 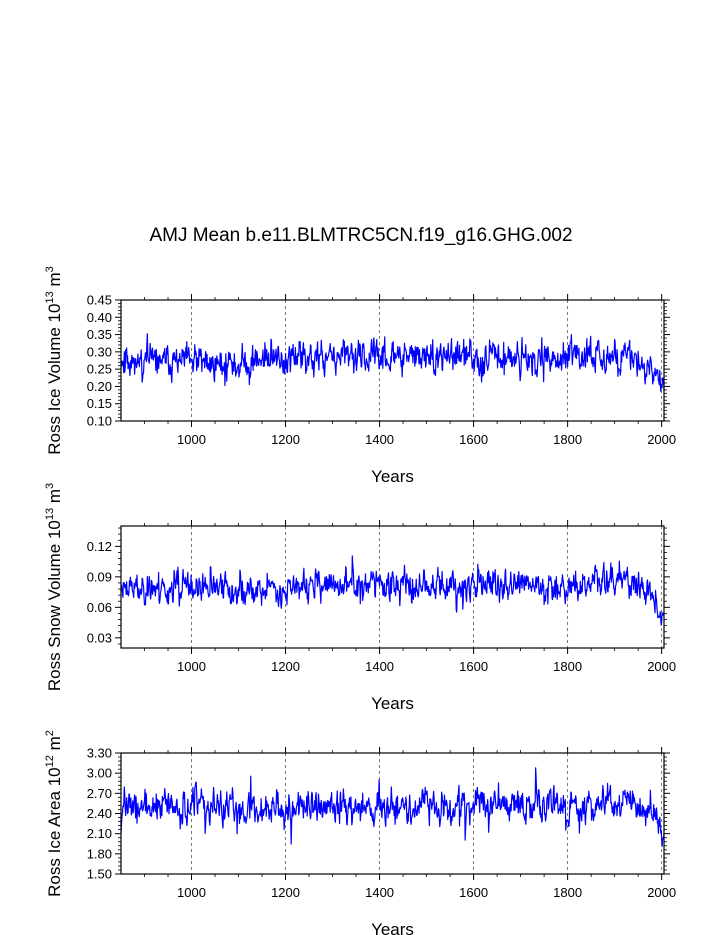 What do you see at coordinates (99, 753) in the screenshot?
I see `y-tick-label: 3.30` at bounding box center [99, 753].